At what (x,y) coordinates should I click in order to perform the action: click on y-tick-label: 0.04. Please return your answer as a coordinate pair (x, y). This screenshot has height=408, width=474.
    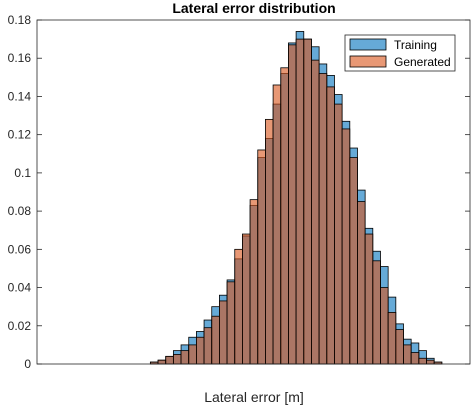
    Looking at the image, I should click on (20, 288).